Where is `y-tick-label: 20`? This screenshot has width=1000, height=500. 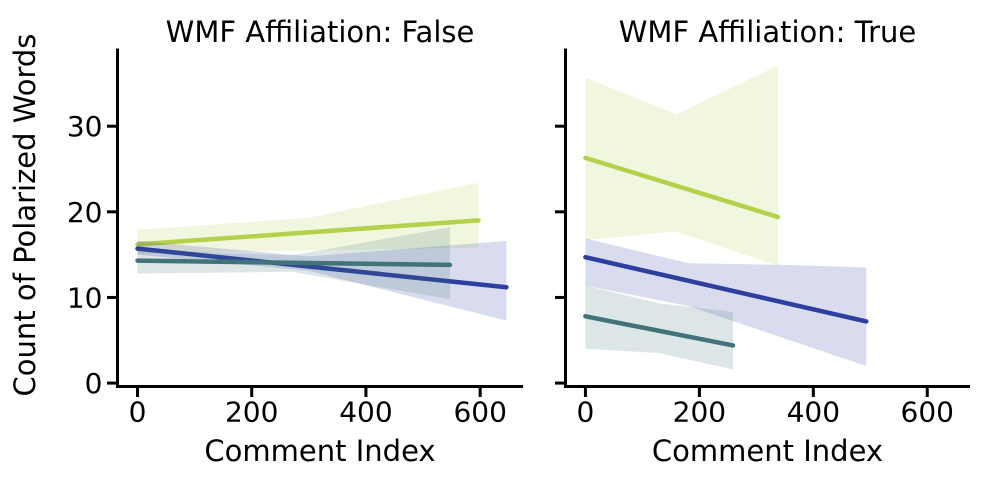
y-tick-label: 20 is located at coordinates (85, 212).